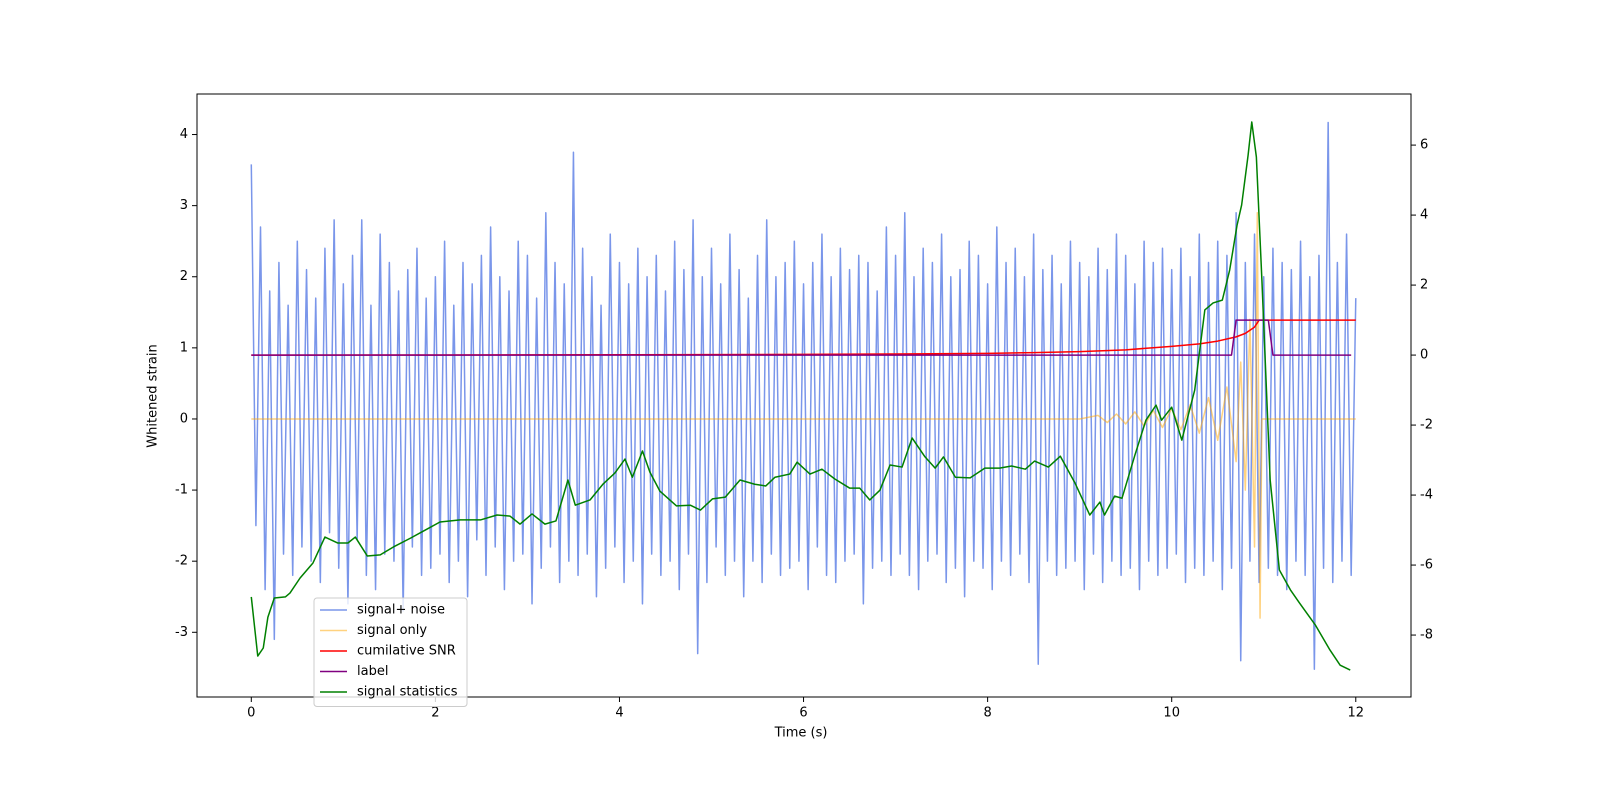 The width and height of the screenshot is (1600, 800). What do you see at coordinates (181, 490) in the screenshot?
I see `y-tick-label: -1` at bounding box center [181, 490].